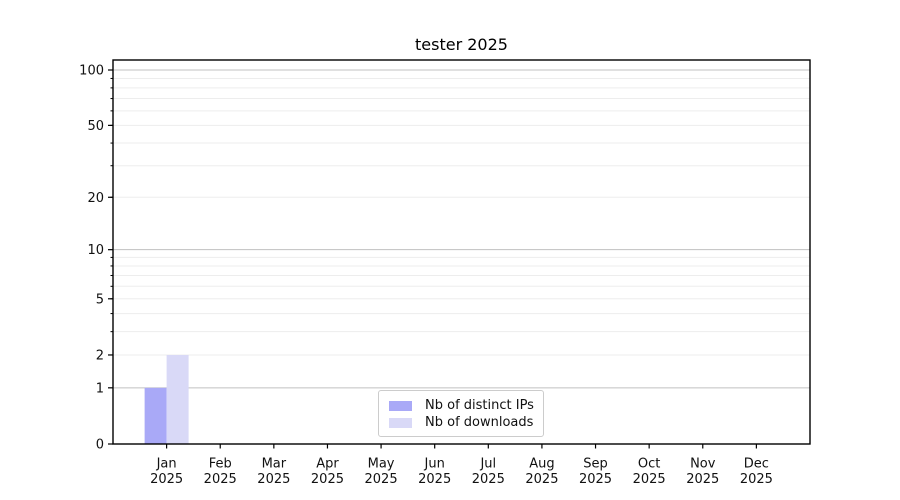  I want to click on x-tick-label-month: Mar, so click(274, 464).